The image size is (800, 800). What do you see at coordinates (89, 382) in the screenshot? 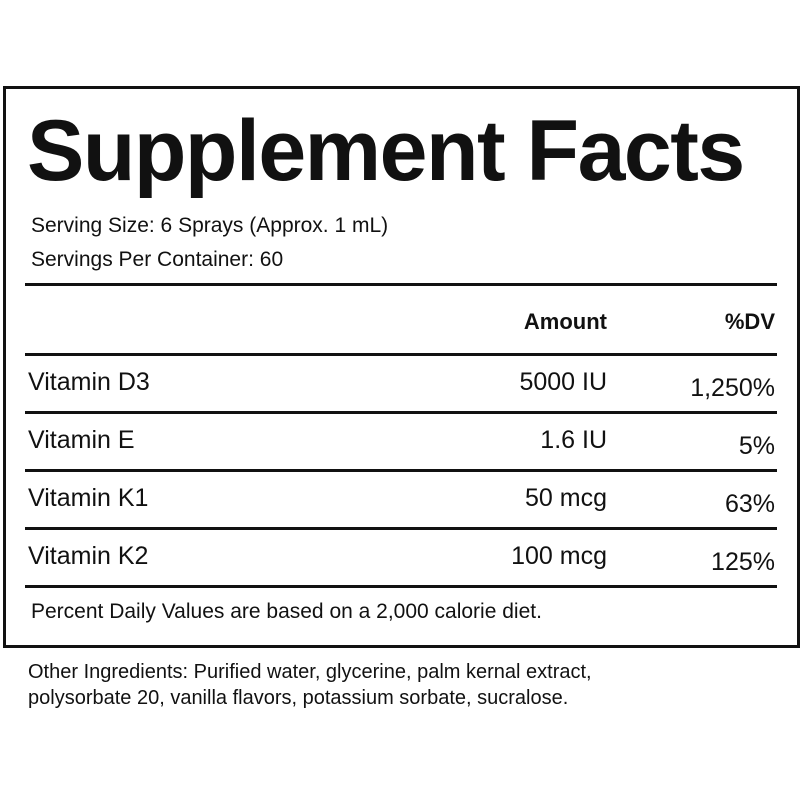
I see `nutrient-name: Vitamin D3` at bounding box center [89, 382].